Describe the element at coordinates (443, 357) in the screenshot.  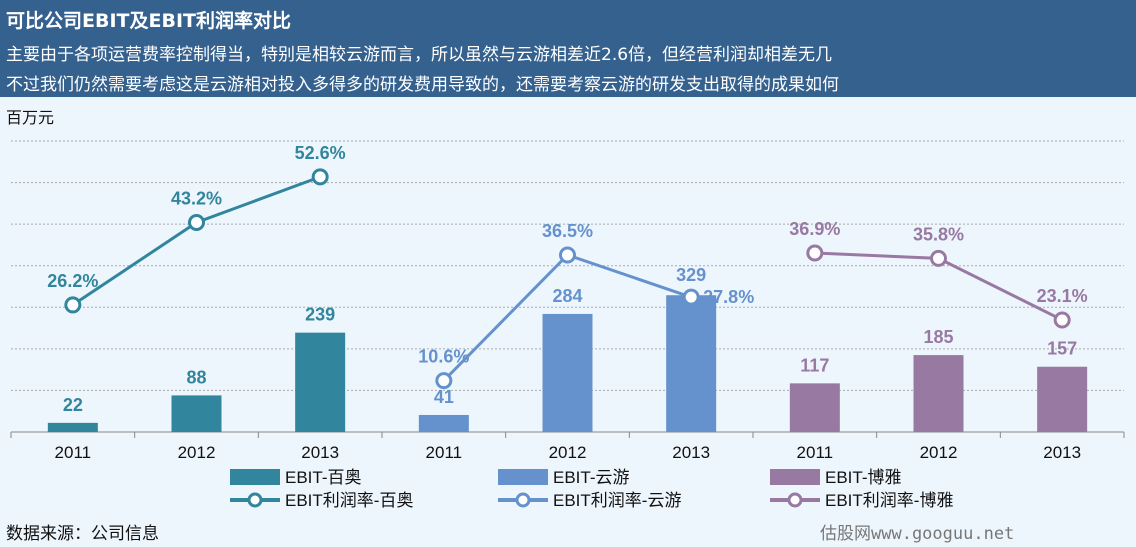
I see `line-data-label: 10.6%` at that location.